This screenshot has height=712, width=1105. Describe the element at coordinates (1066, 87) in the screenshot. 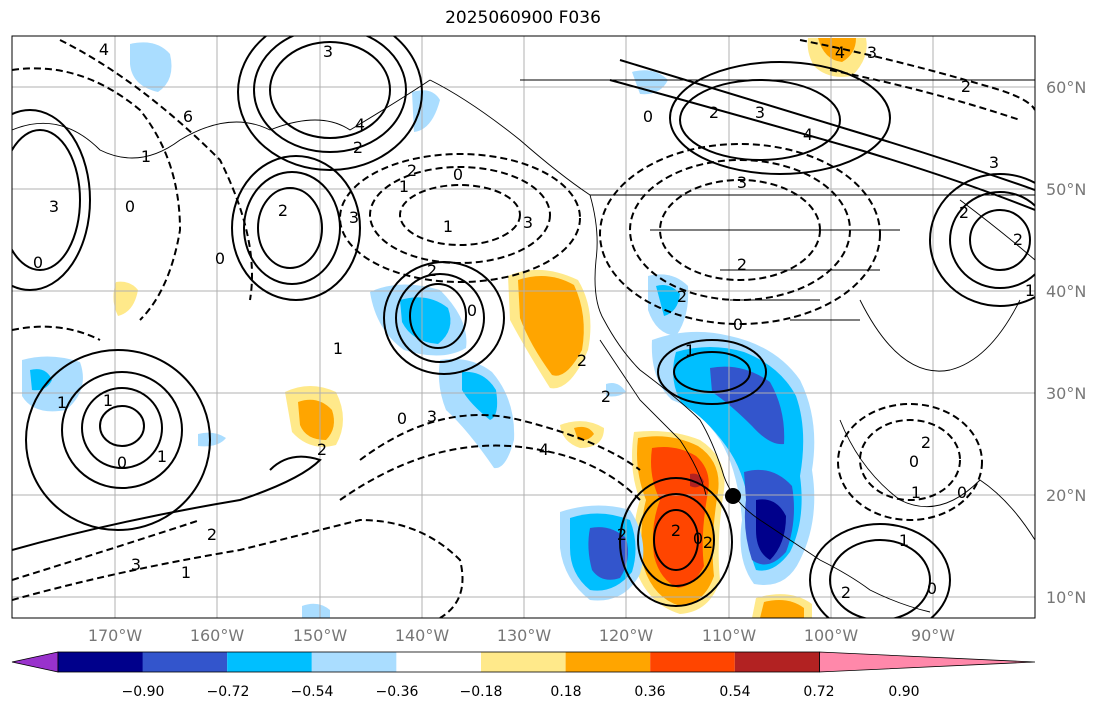

I see `lat-label: 60°N` at that location.